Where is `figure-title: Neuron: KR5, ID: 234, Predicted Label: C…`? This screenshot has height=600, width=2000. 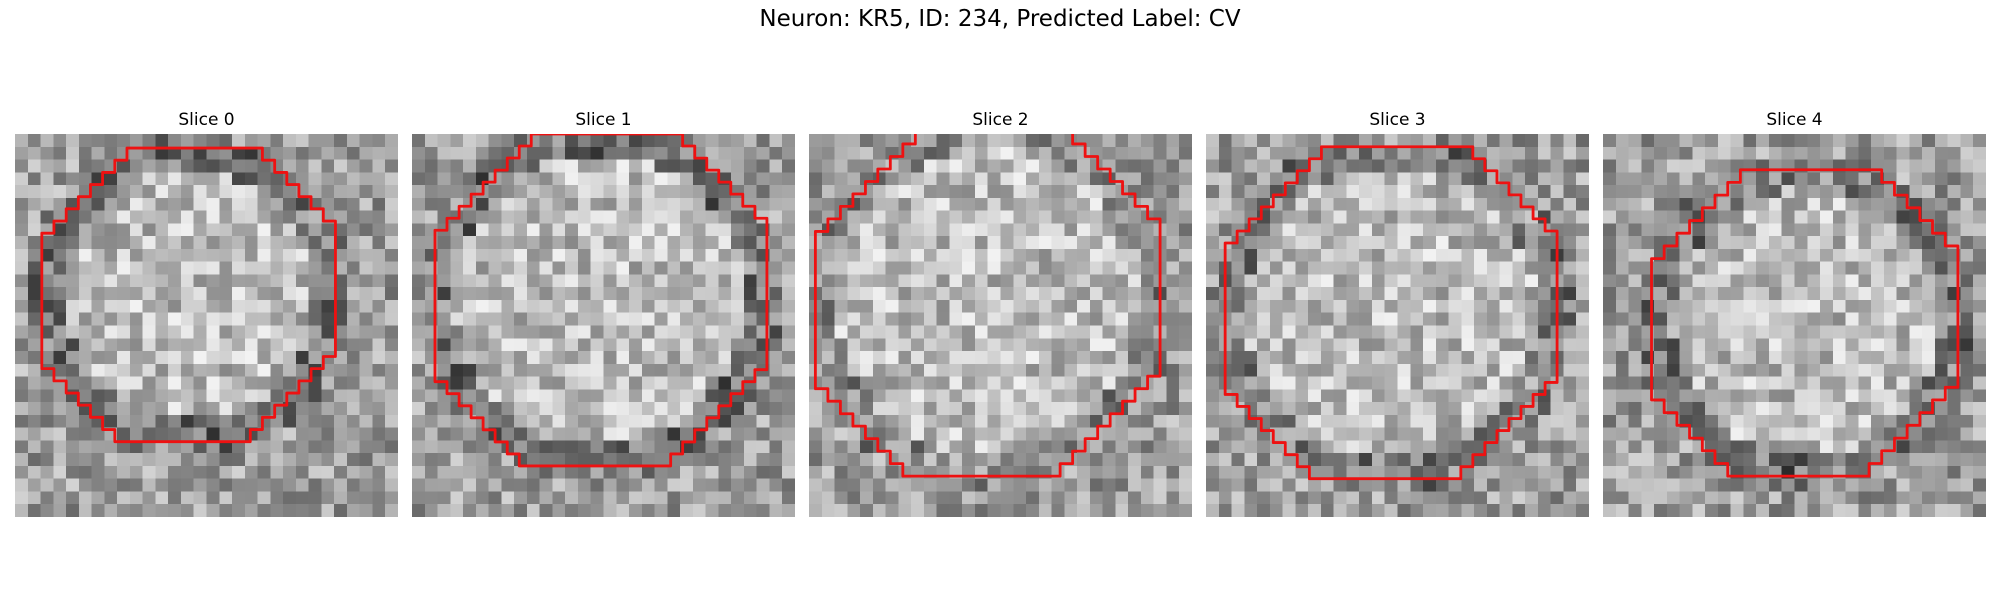
figure-title: Neuron: KR5, ID: 234, Predicted Label: C… is located at coordinates (1000, 19).